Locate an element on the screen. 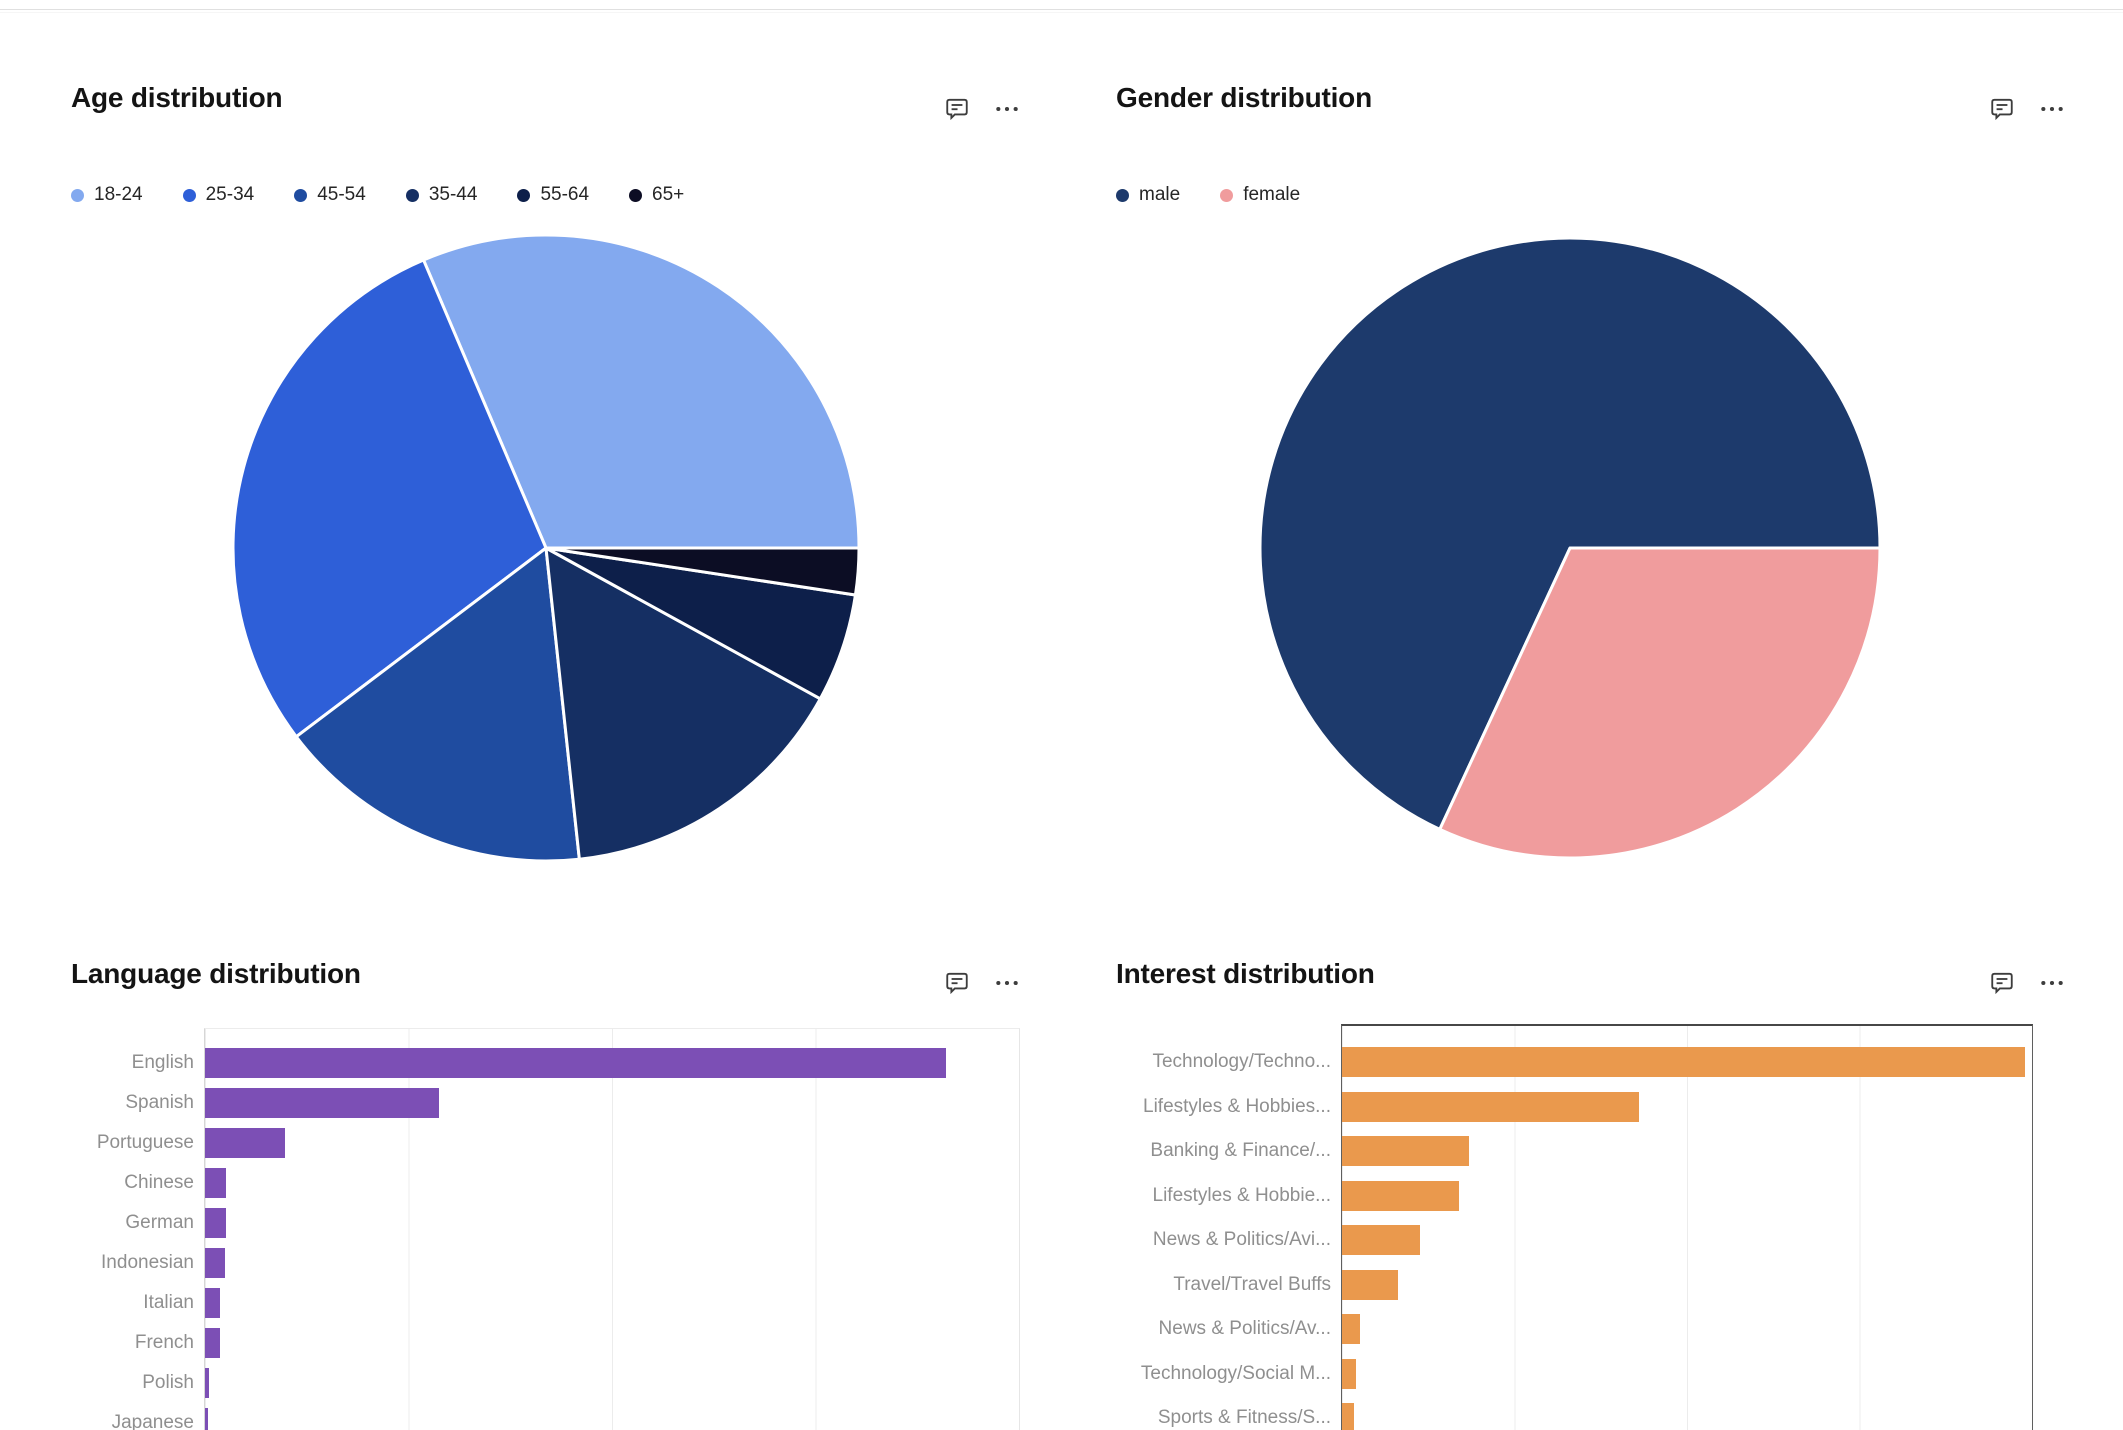 The height and width of the screenshot is (1430, 2123). category-label: Travel/Travel Buffs is located at coordinates (1252, 1284).